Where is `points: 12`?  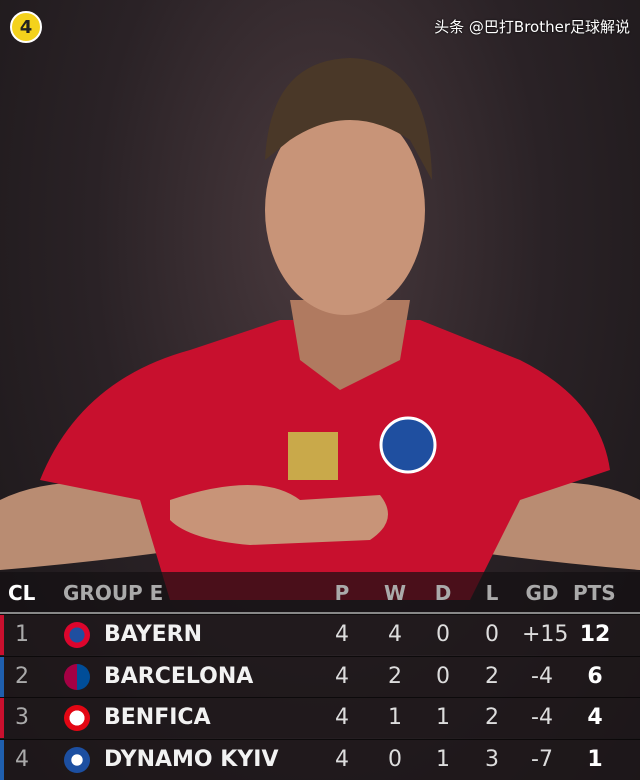
points: 12 is located at coordinates (595, 634).